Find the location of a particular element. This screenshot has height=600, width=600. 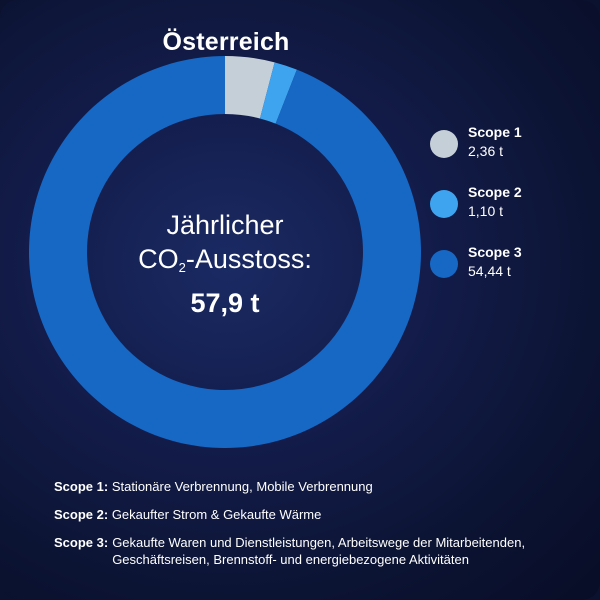

center-label: Jährlicher CO2-Ausstoss: 57,9 t is located at coordinates (225, 264).